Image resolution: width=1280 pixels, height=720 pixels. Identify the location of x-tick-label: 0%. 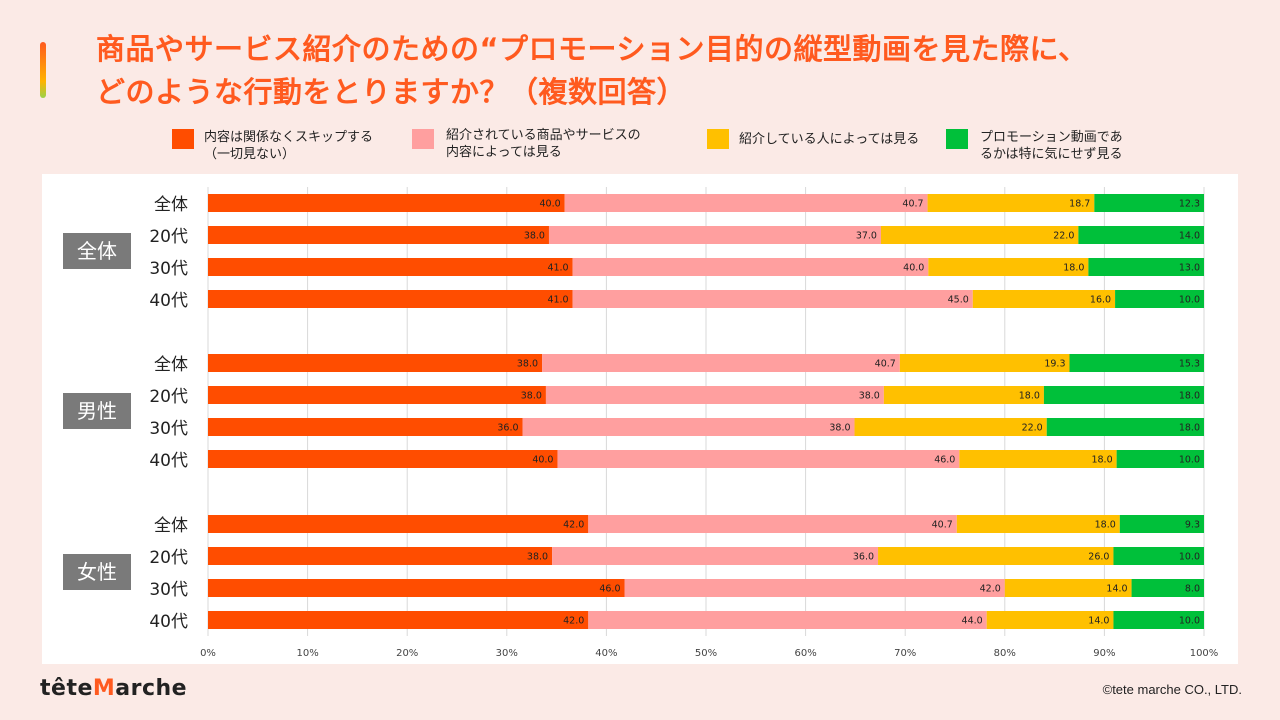
(208, 653).